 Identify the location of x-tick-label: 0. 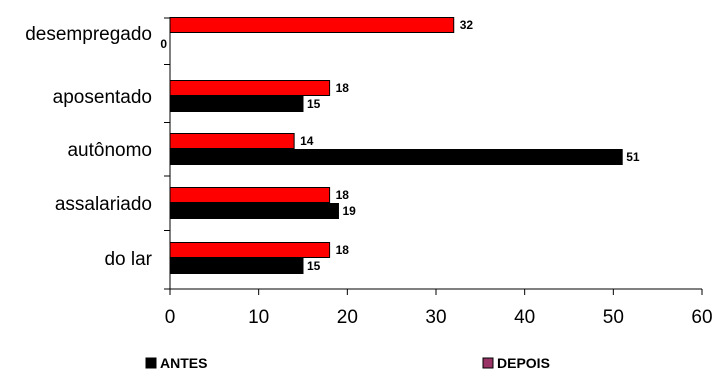
(170, 317).